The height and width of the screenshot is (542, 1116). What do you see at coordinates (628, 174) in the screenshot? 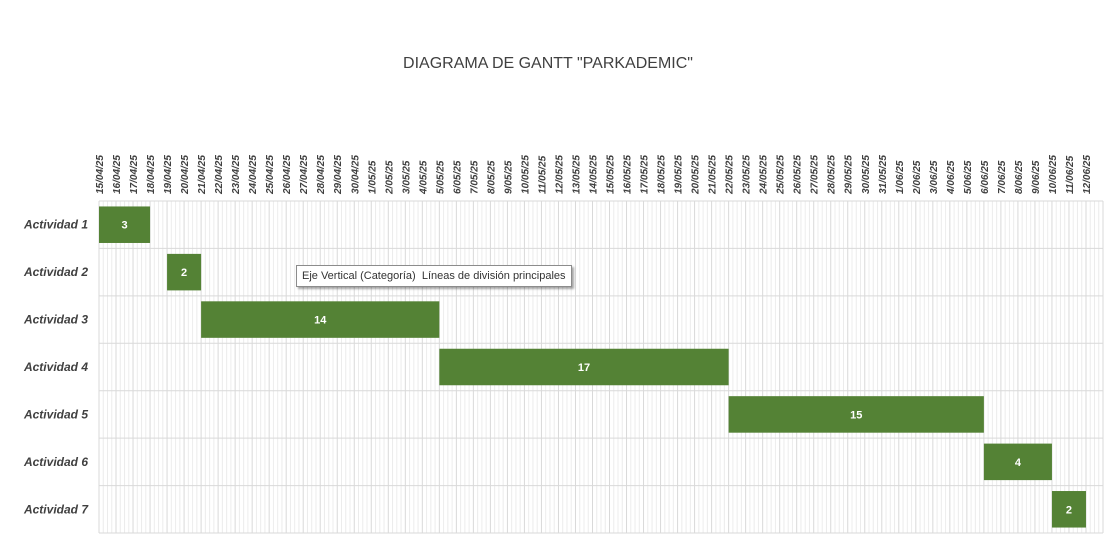
I see `x-tick-label: 16/05/25` at bounding box center [628, 174].